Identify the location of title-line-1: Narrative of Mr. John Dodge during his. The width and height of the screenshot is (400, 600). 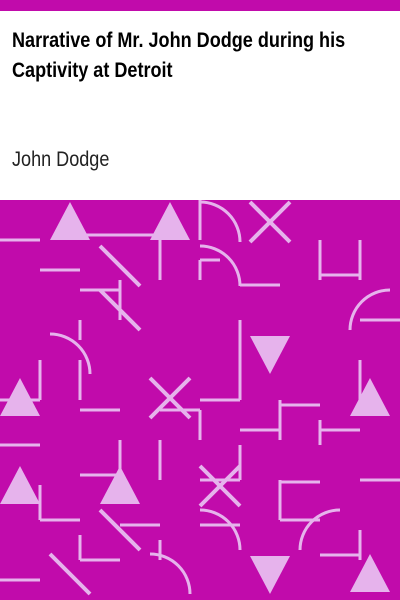
(179, 40).